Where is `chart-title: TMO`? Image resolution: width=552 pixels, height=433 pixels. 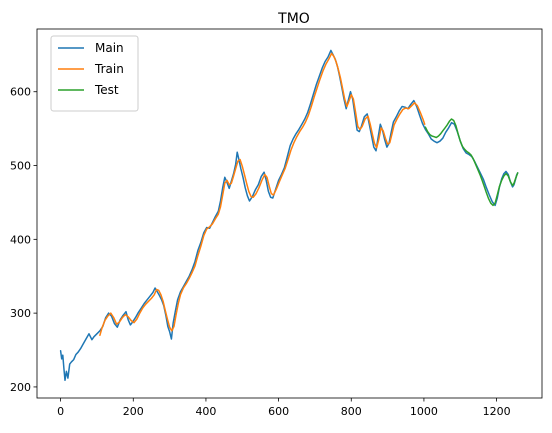
chart-title: TMO is located at coordinates (293, 19).